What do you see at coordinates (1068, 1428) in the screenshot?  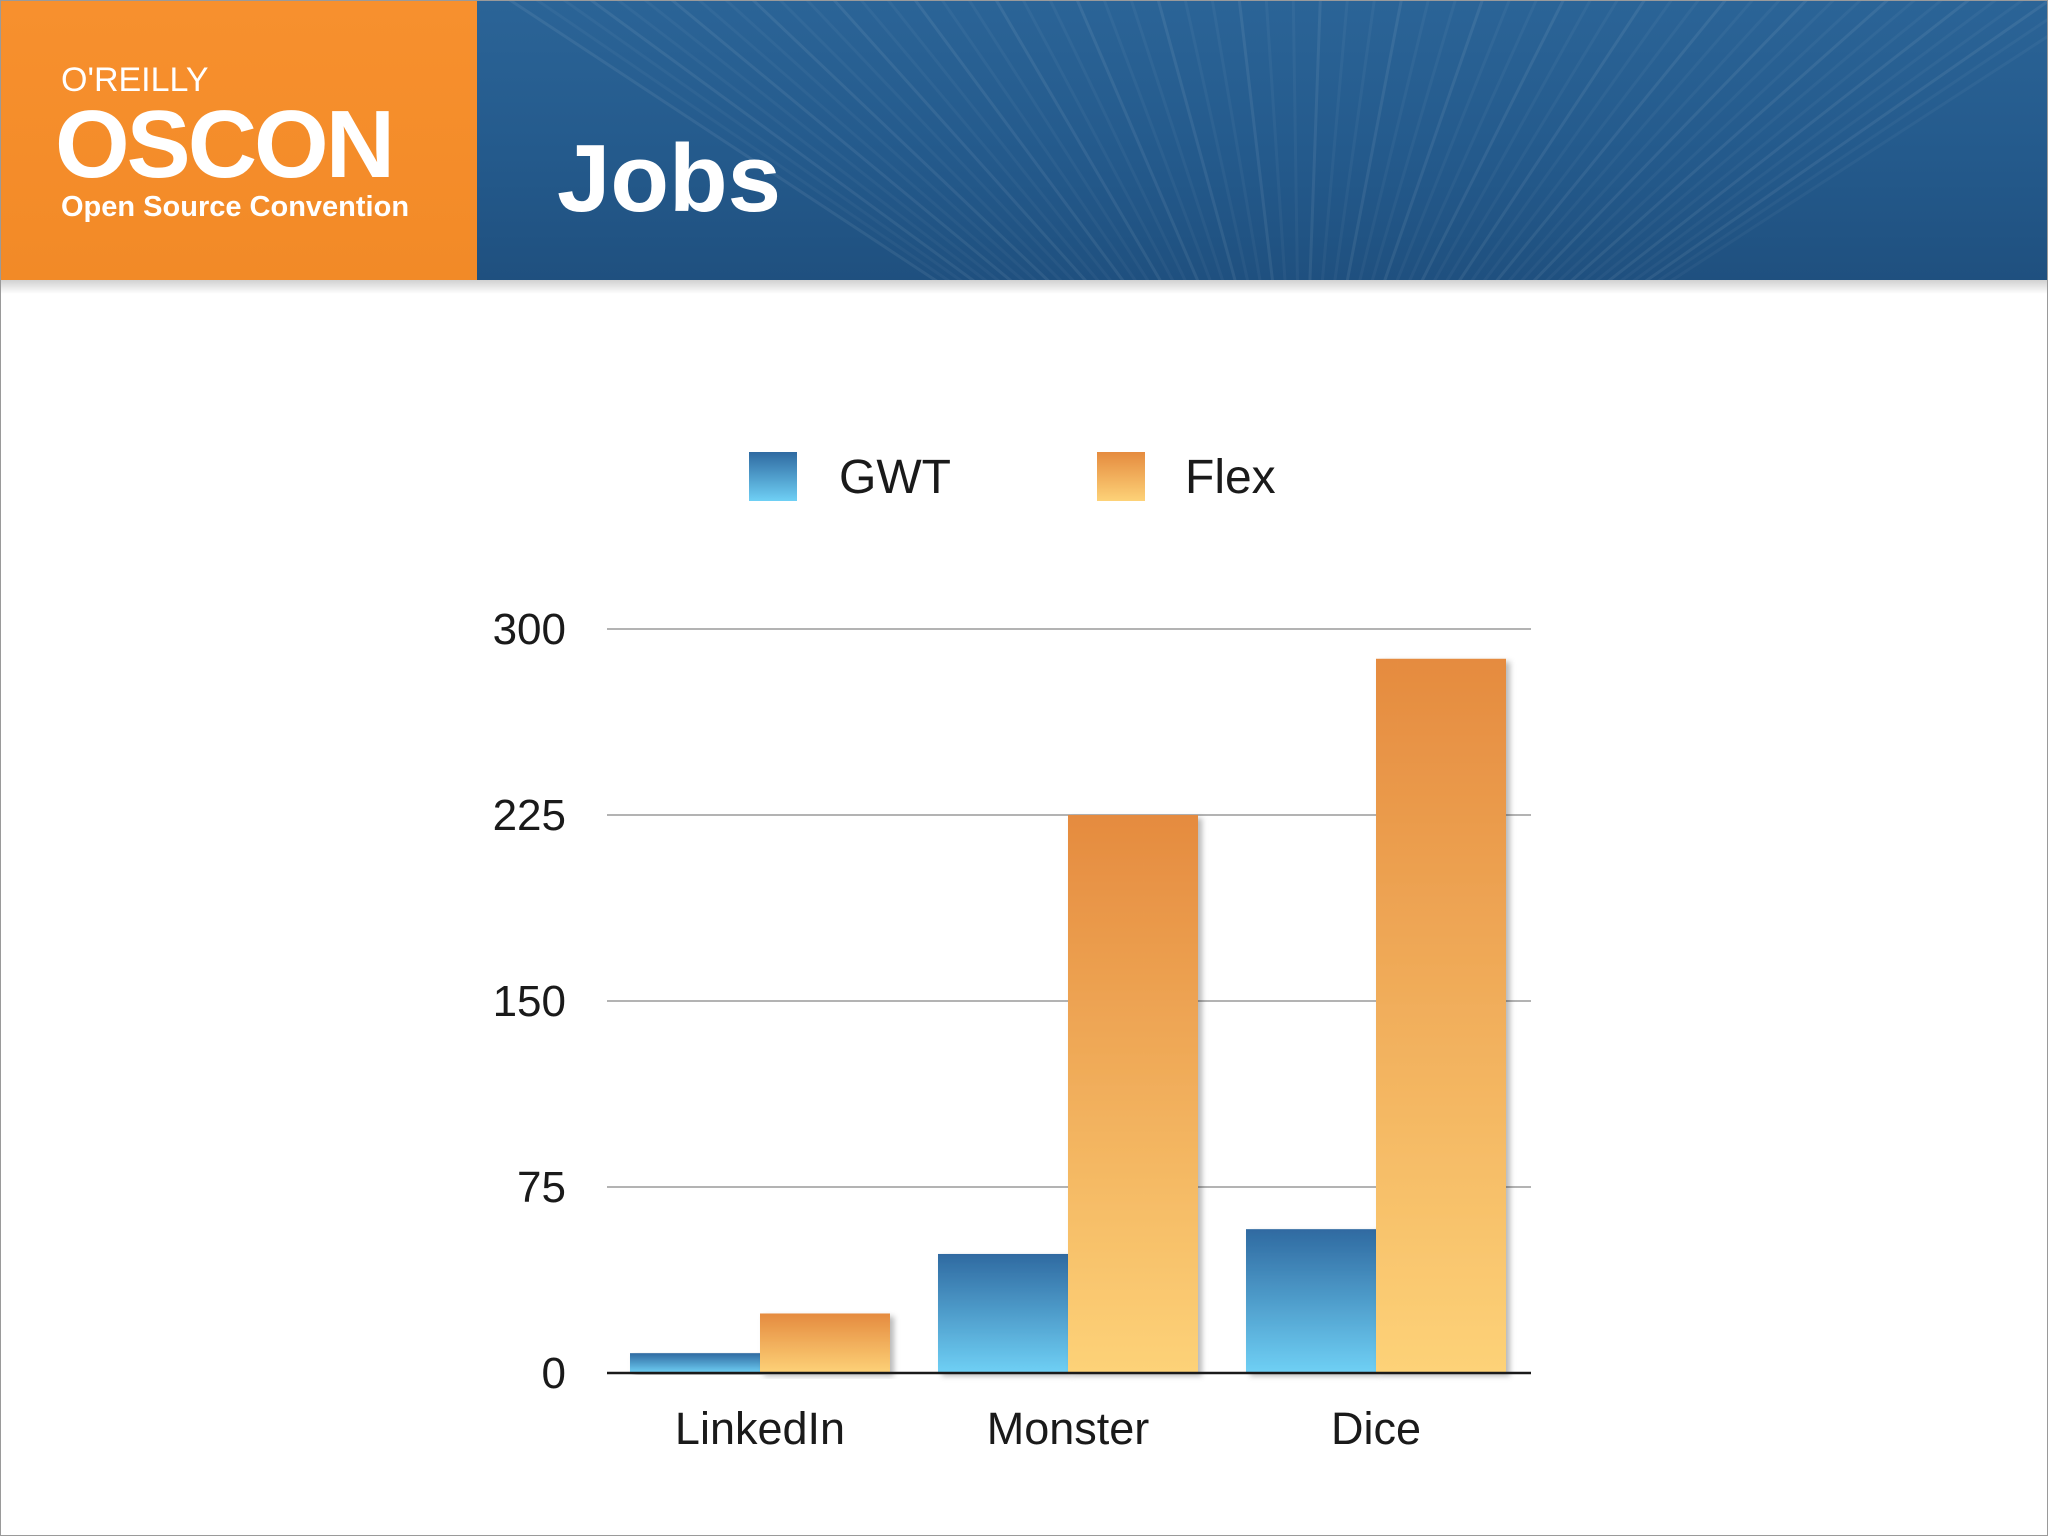 I see `x-category-label: Monster` at bounding box center [1068, 1428].